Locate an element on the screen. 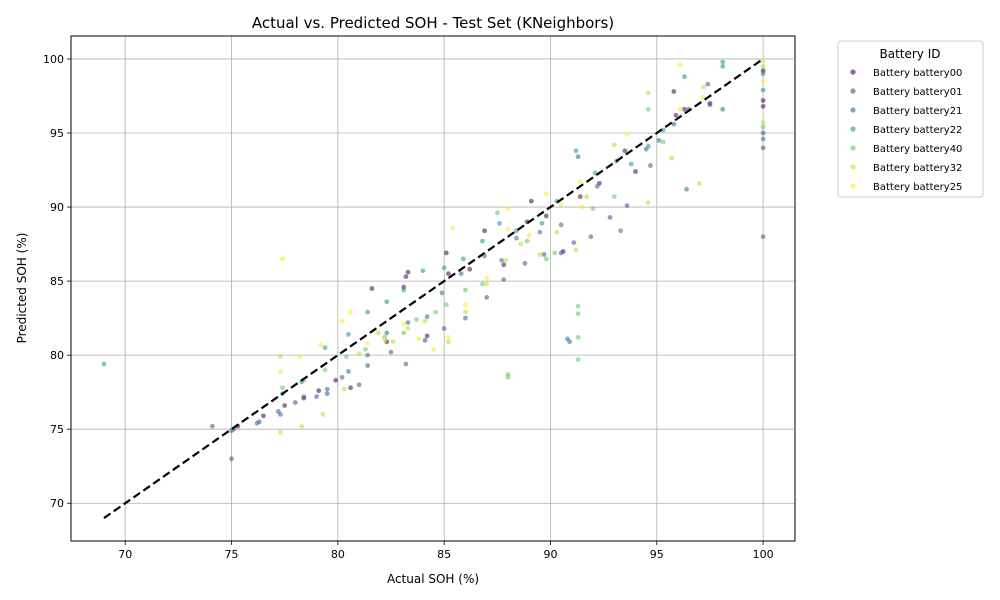 The height and width of the screenshot is (600, 1000). x-tick-label: 75 is located at coordinates (232, 554).